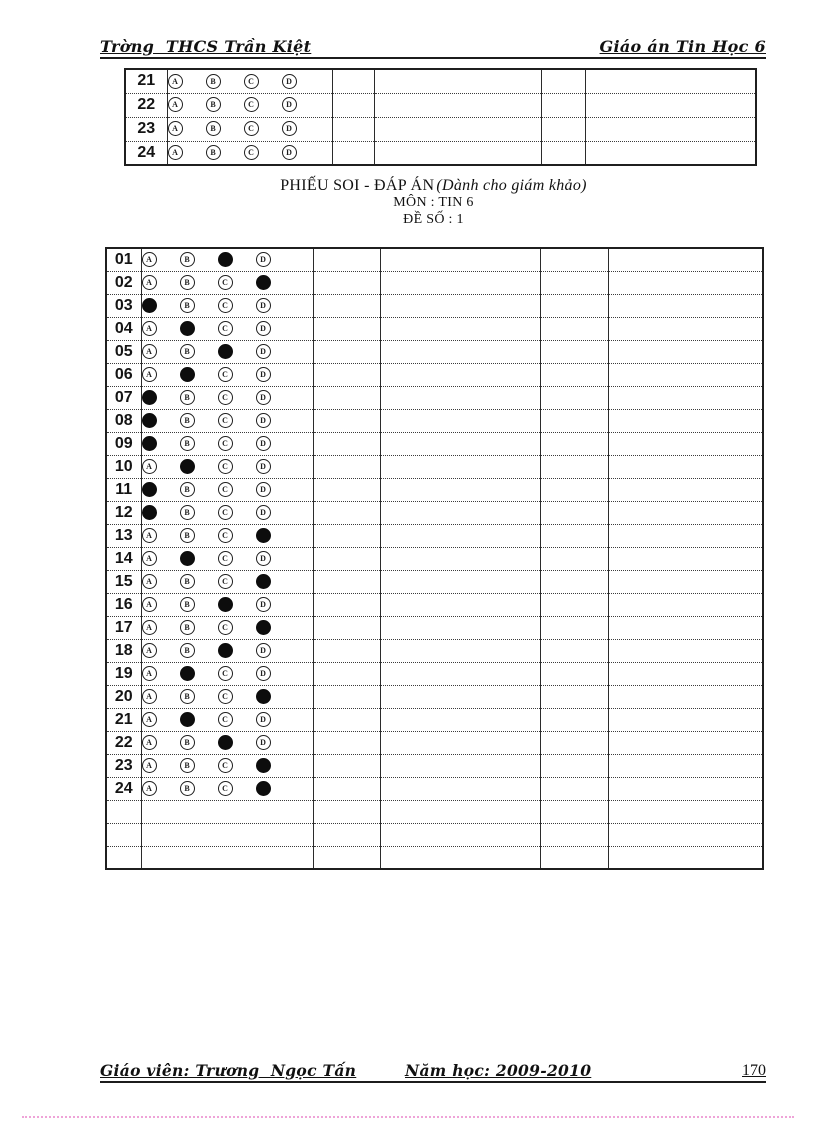  Describe the element at coordinates (124, 420) in the screenshot. I see `question-number: 08` at that location.